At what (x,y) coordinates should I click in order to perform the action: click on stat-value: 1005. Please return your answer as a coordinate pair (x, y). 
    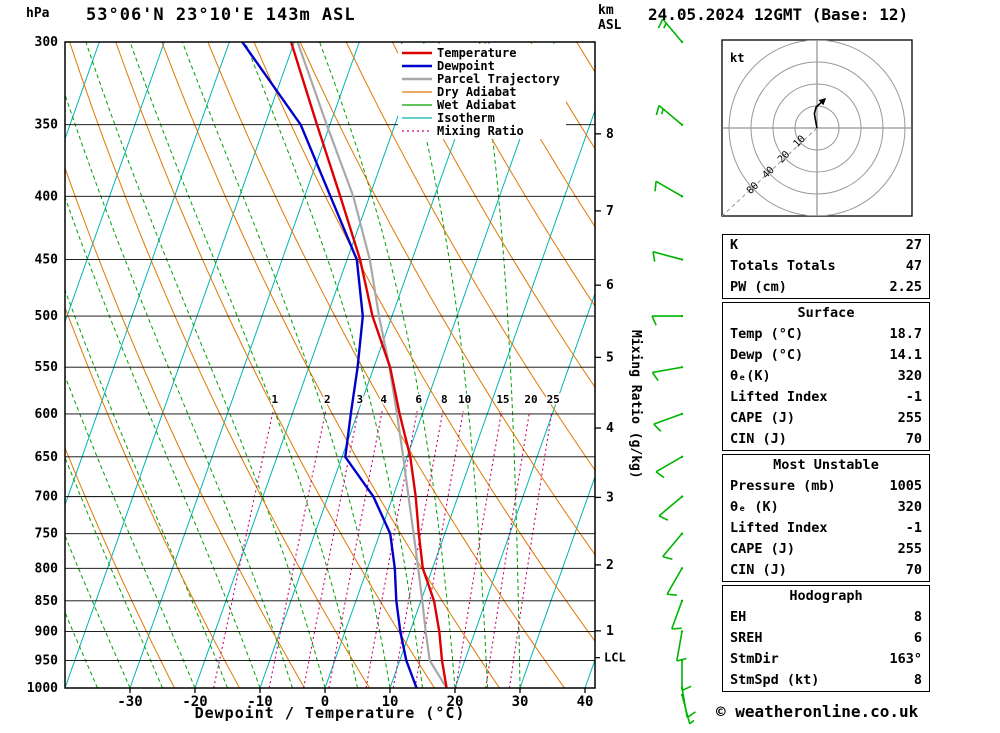
    Looking at the image, I should click on (905, 486).